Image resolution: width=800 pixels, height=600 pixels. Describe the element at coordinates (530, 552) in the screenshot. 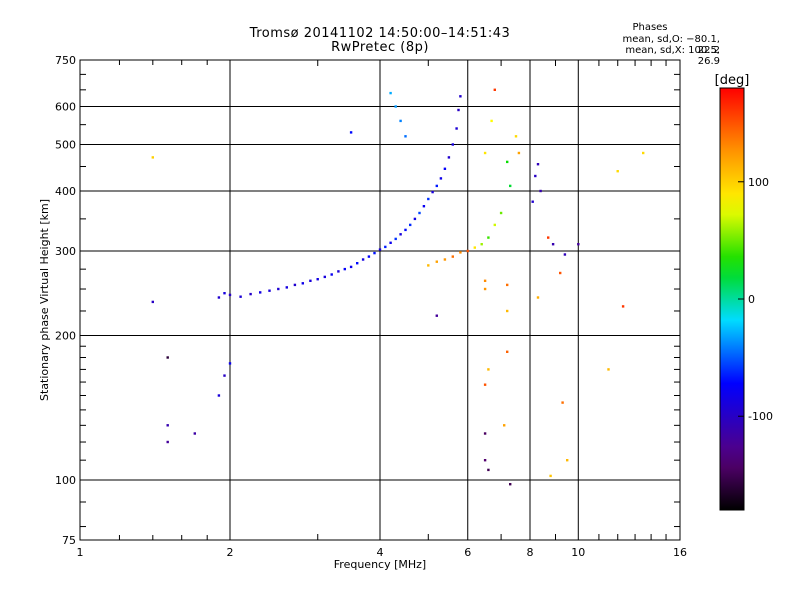

I see `x-tick-label: 8` at that location.